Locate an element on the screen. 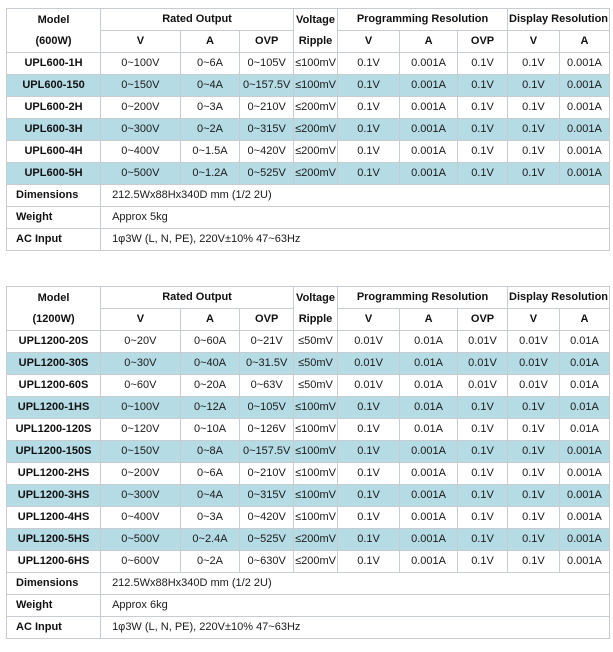 The image size is (613, 652). value-cell: 0~60A is located at coordinates (210, 341).